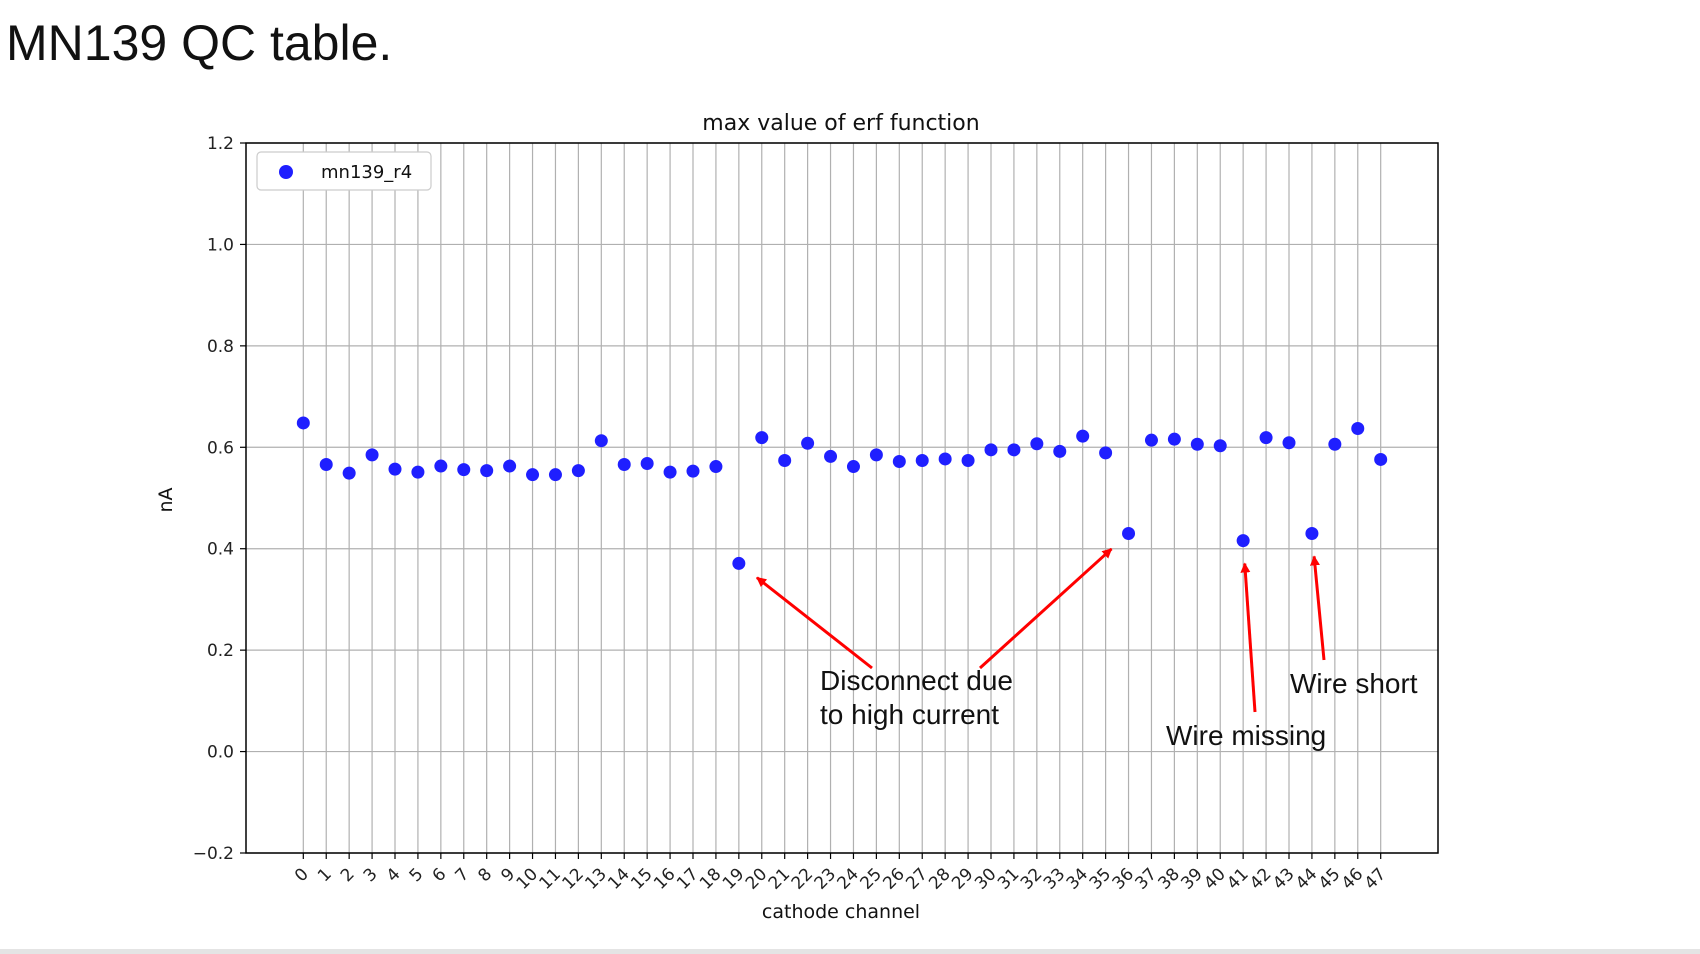 The width and height of the screenshot is (1700, 954). I want to click on slide-bottom-rule, so click(850, 951).